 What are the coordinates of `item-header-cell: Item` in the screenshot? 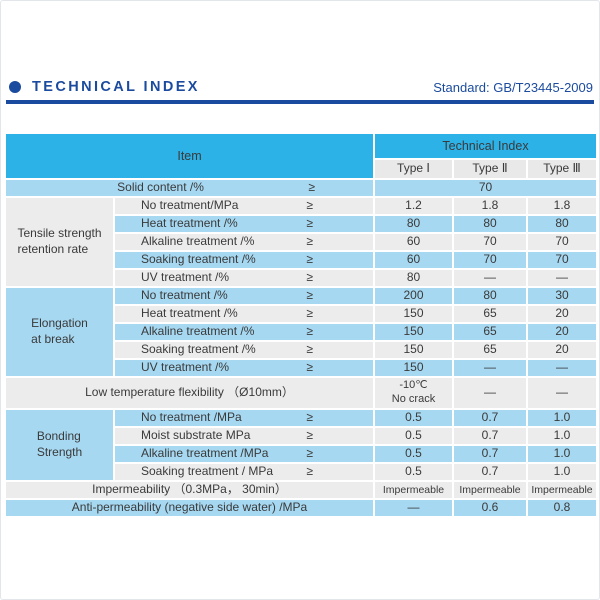 It's located at (189, 156).